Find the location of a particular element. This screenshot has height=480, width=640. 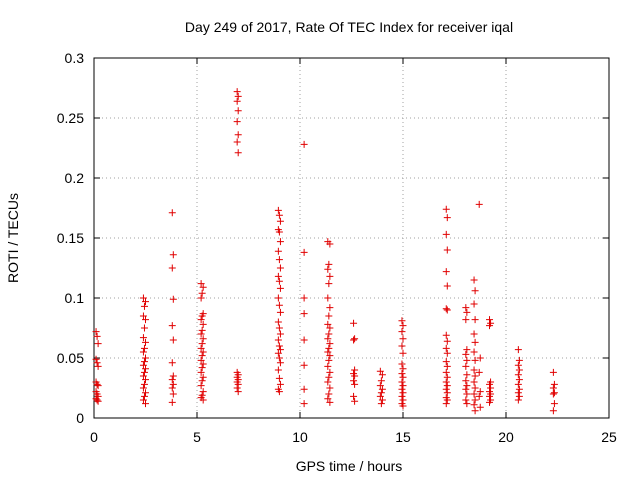

y-tick-label: 0.1 is located at coordinates (75, 298).